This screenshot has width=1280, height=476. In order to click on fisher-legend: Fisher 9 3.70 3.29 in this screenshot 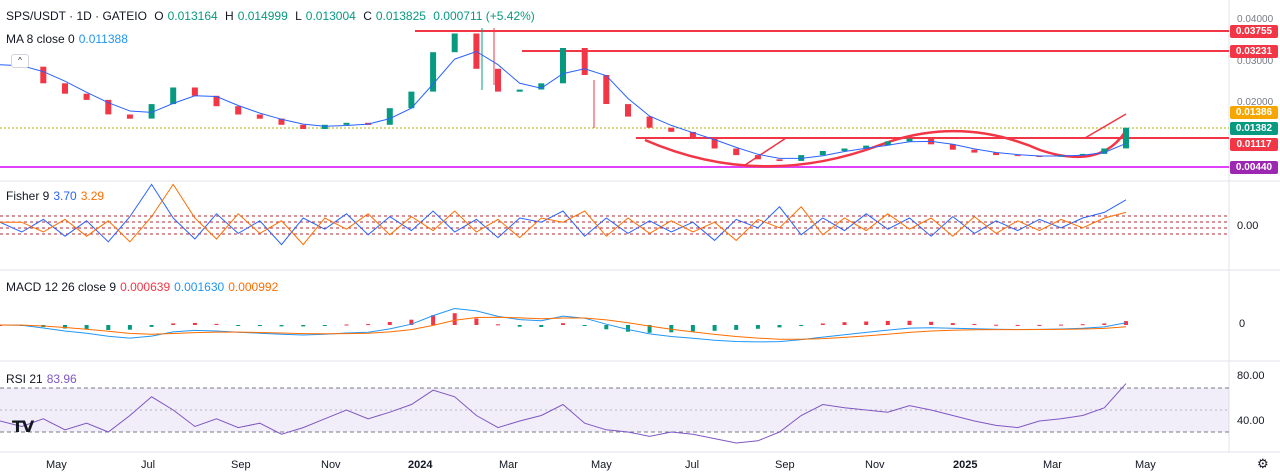, I will do `click(55, 196)`.